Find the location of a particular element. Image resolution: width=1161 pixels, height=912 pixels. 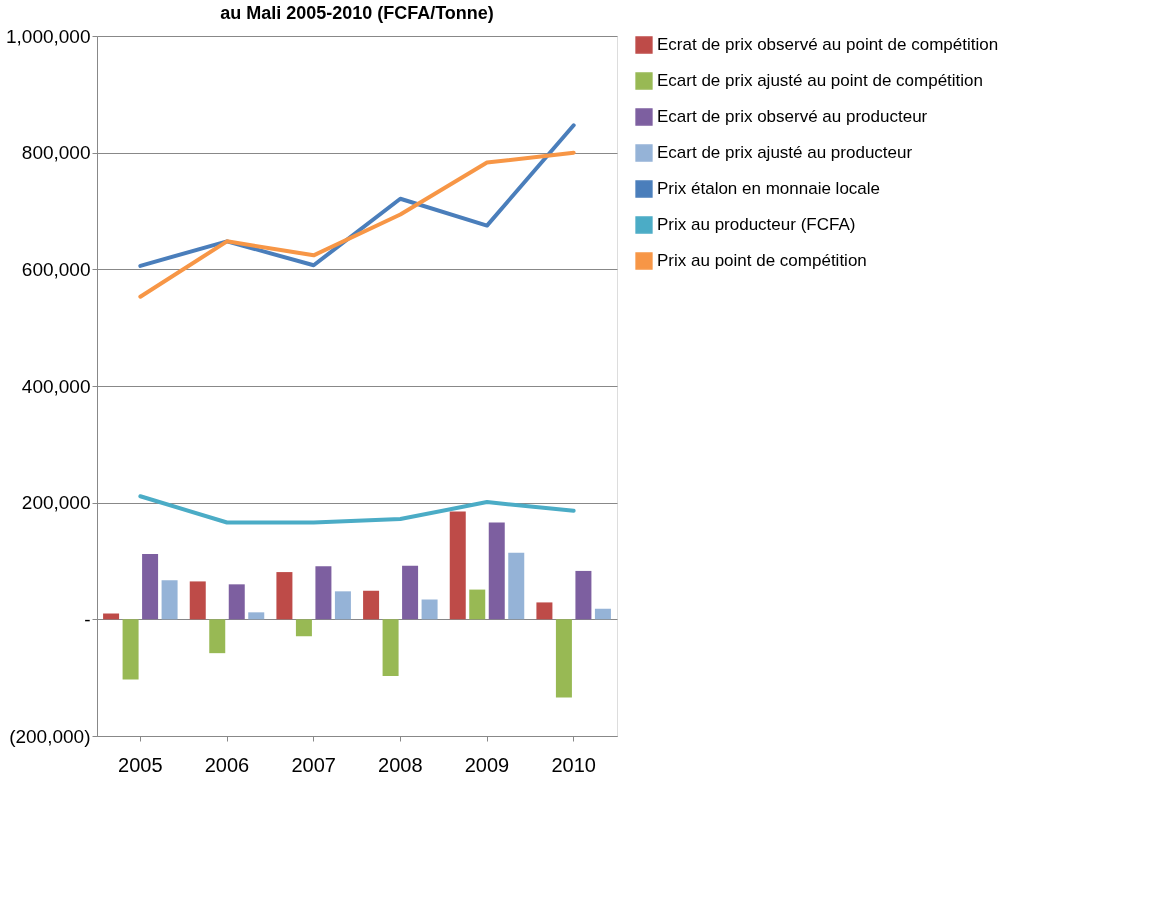

x-tick-label: 2009 is located at coordinates (487, 764).